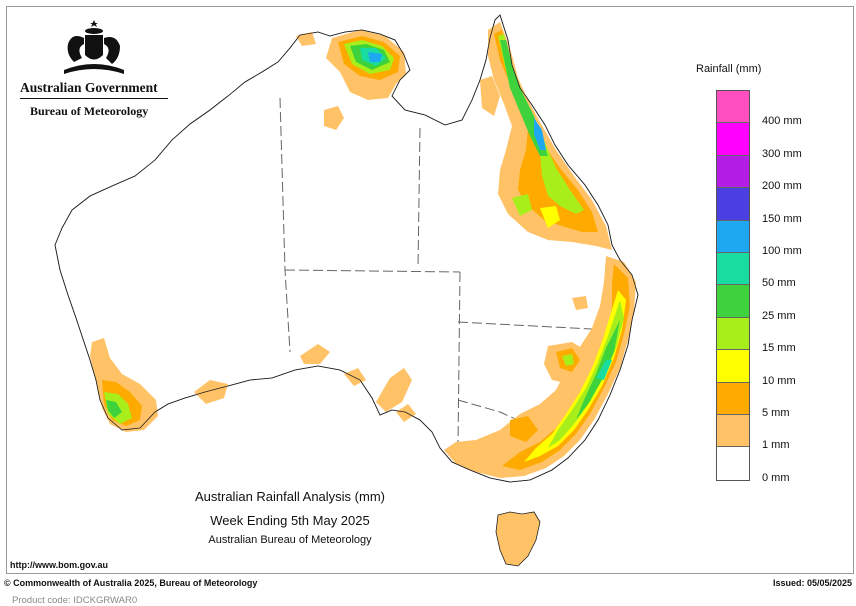  I want to click on legend-label: 25 mm, so click(779, 315).